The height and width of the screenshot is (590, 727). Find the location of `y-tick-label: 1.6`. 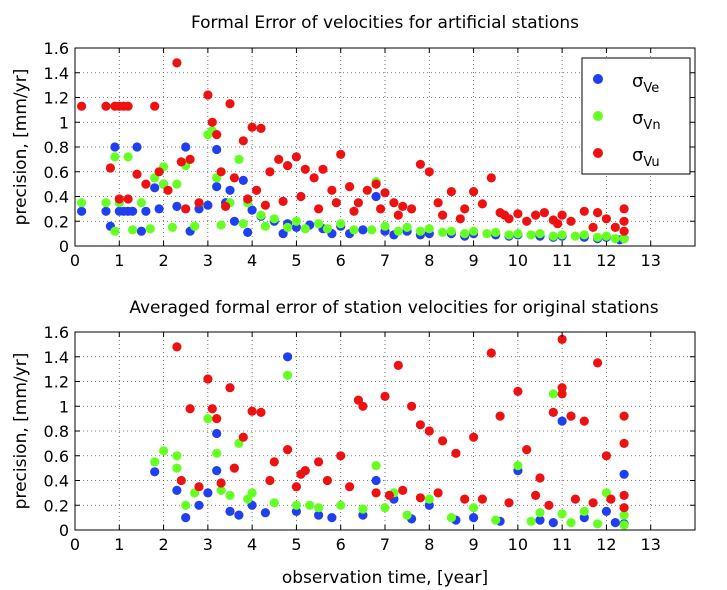

y-tick-label: 1.6 is located at coordinates (56, 48).